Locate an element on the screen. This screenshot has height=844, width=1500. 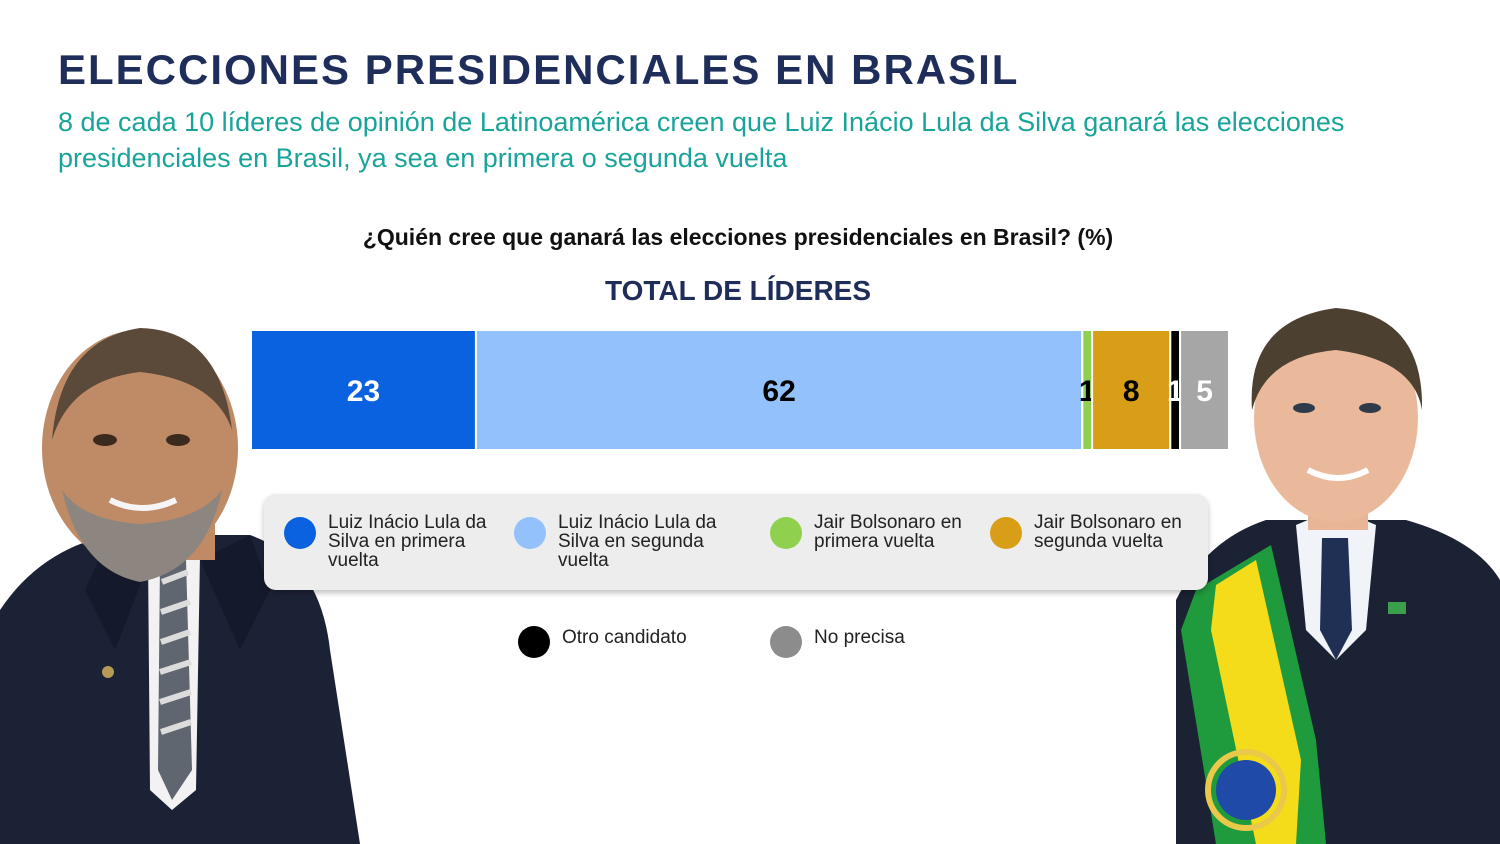
data-label: 23 is located at coordinates (363, 391).